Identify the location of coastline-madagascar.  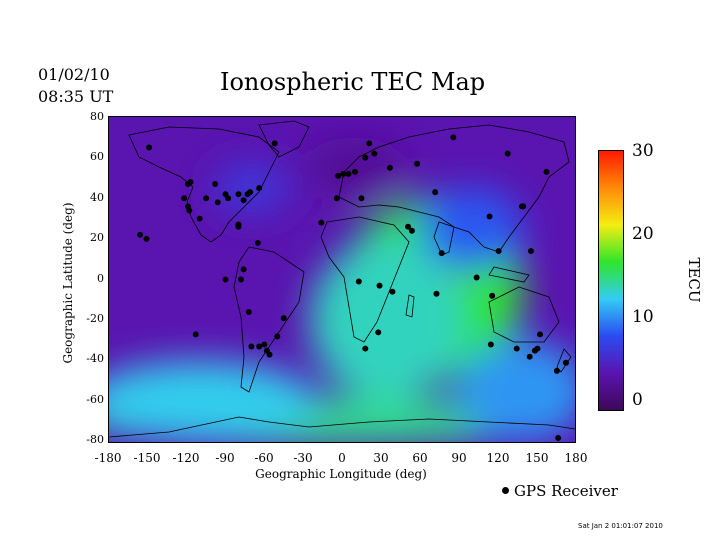
(410, 306).